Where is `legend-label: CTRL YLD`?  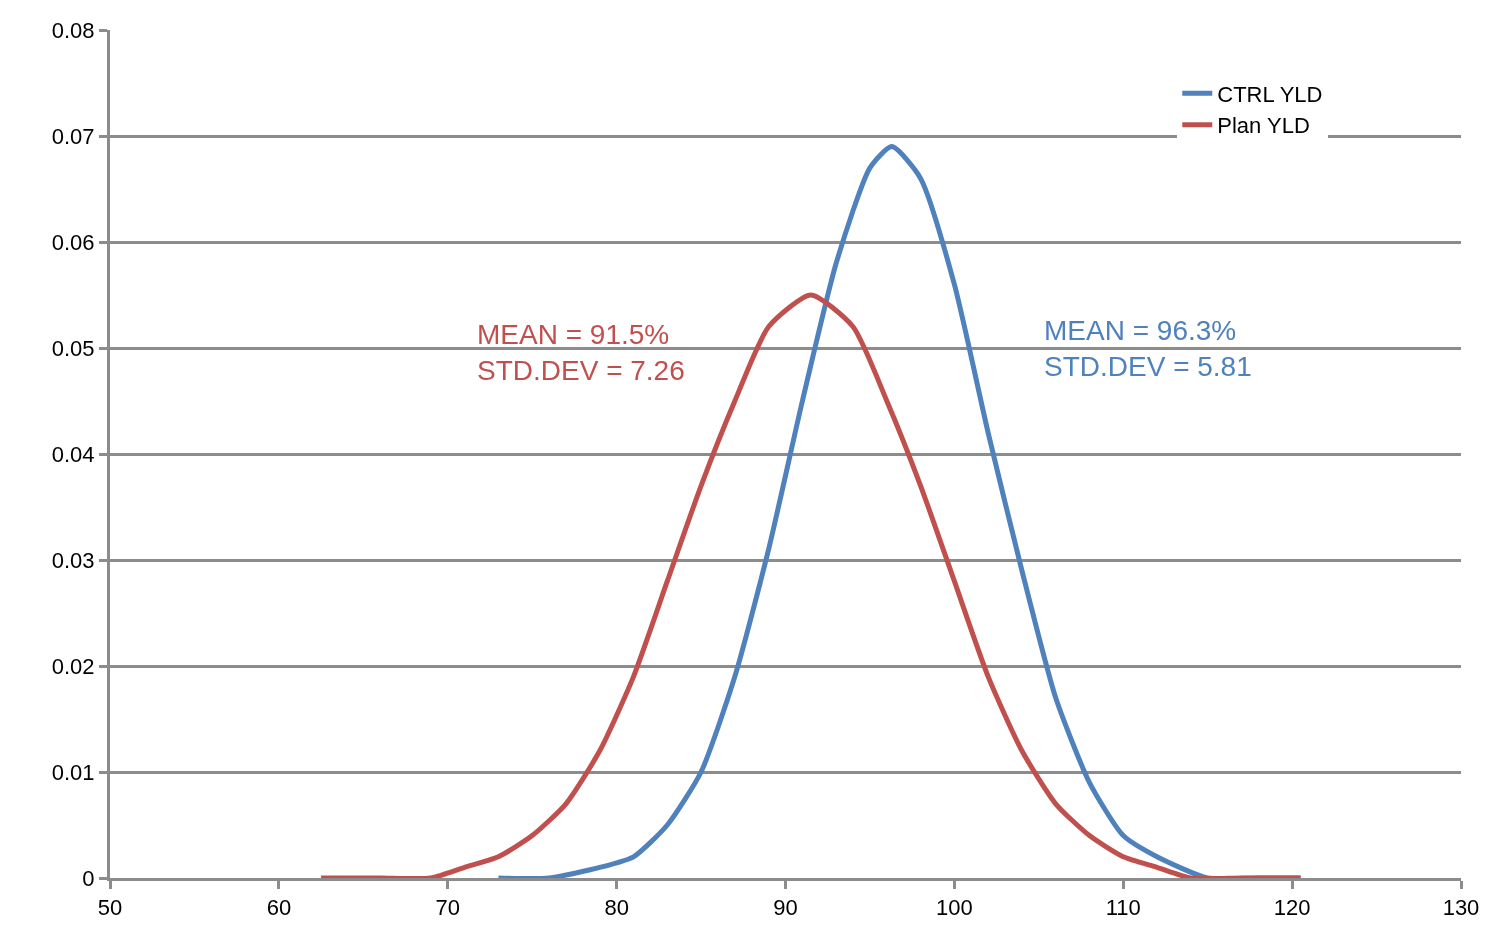
legend-label: CTRL YLD is located at coordinates (1270, 94).